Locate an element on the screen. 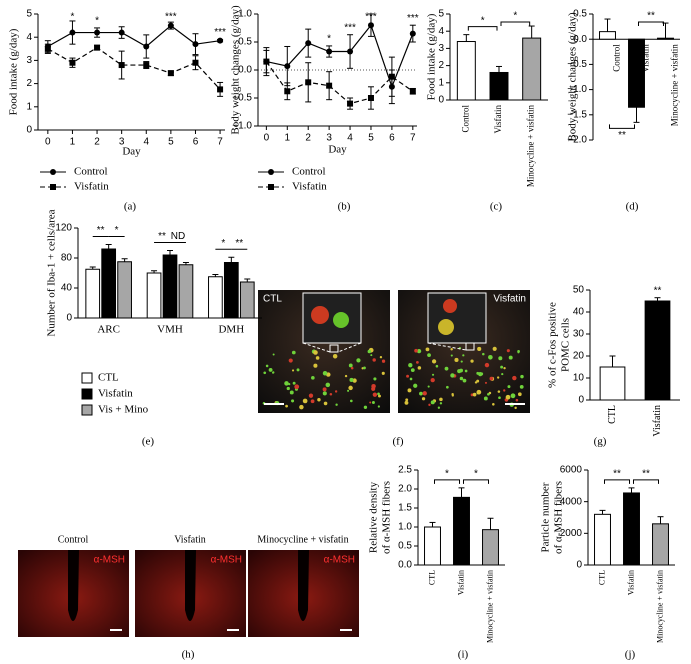 The height and width of the screenshot is (664, 691). series-line is located at coordinates (339, 83).